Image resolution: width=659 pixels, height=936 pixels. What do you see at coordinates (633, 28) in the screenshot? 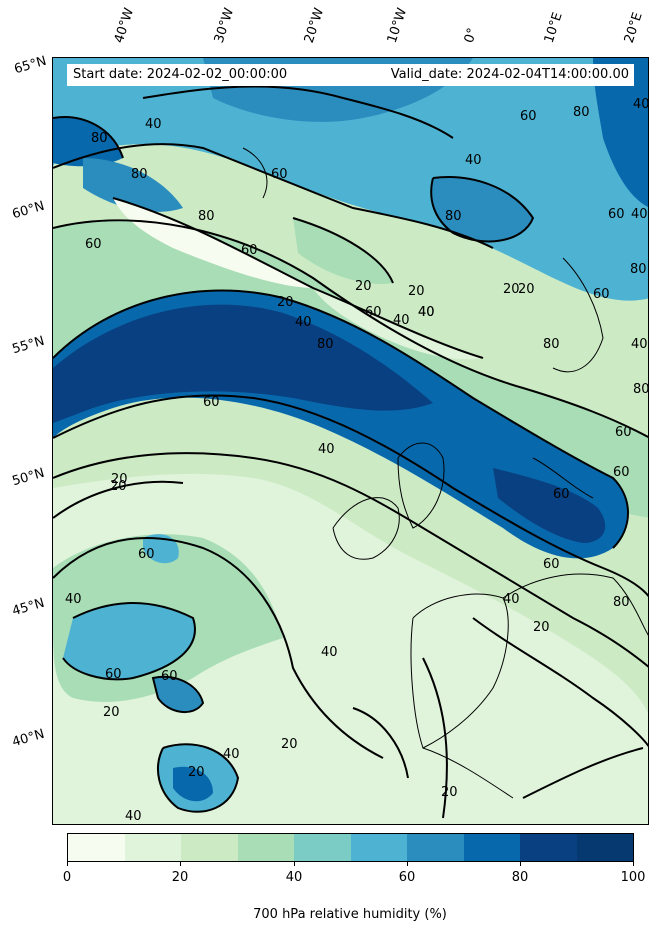
I see `lon-label-20e: 20°E` at bounding box center [633, 28].